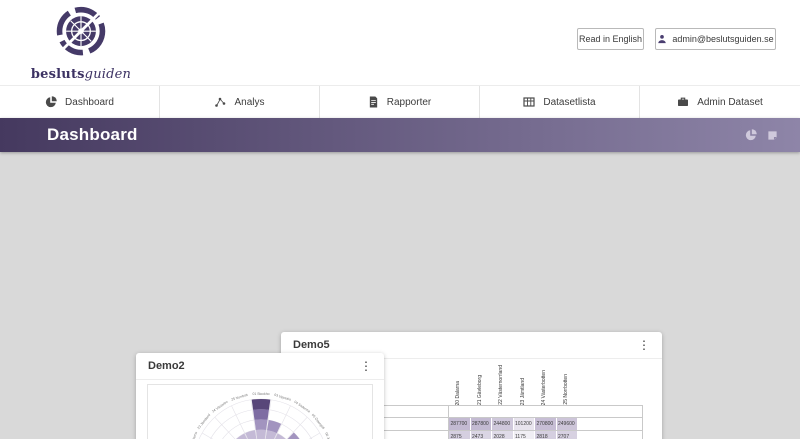 The width and height of the screenshot is (800, 439). What do you see at coordinates (471, 345) in the screenshot?
I see `card-demo5-header: Demo5 ⋮` at bounding box center [471, 345].